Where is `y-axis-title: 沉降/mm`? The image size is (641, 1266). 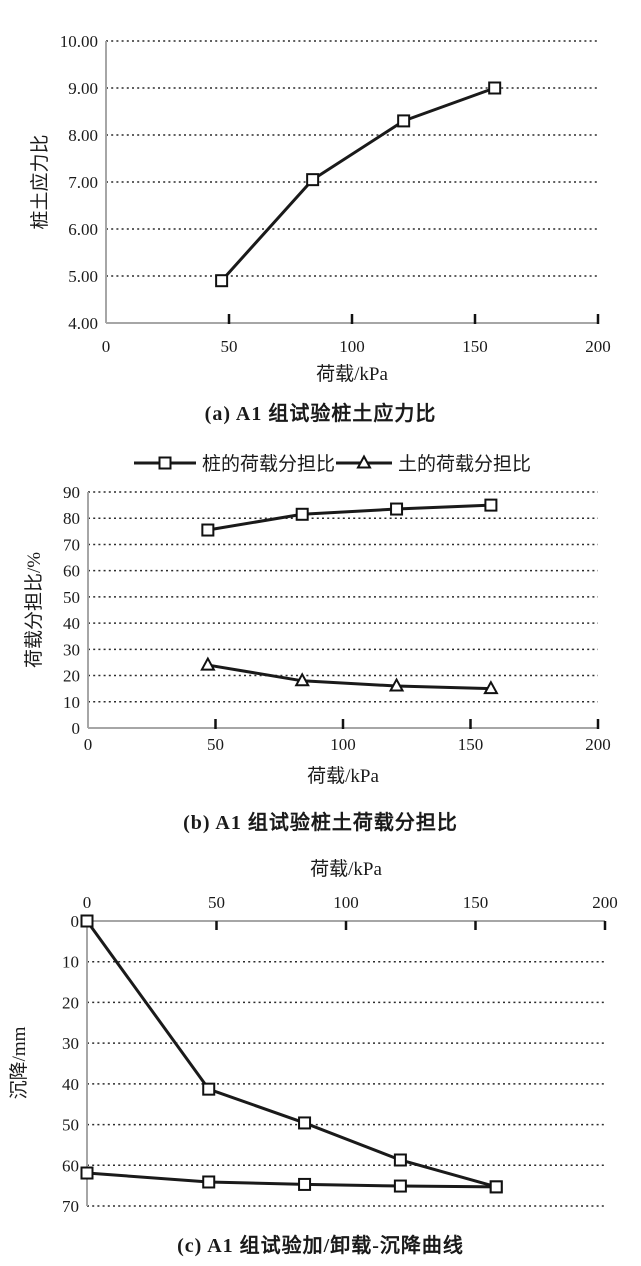
y-axis-title: 沉降/mm is located at coordinates (19, 1062).